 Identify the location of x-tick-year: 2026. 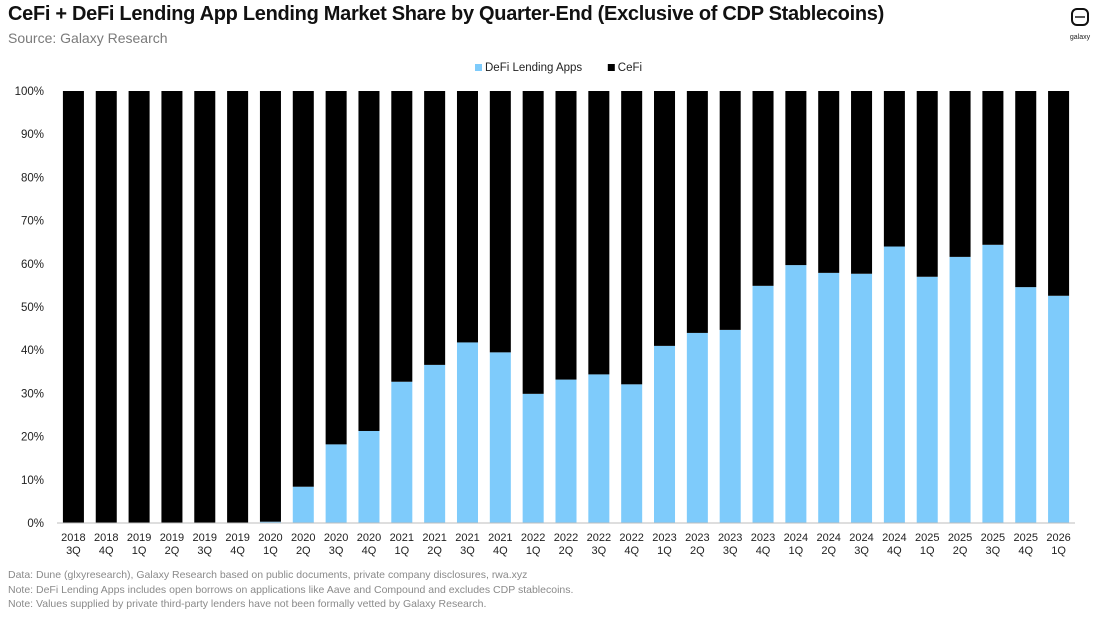
(1058, 538).